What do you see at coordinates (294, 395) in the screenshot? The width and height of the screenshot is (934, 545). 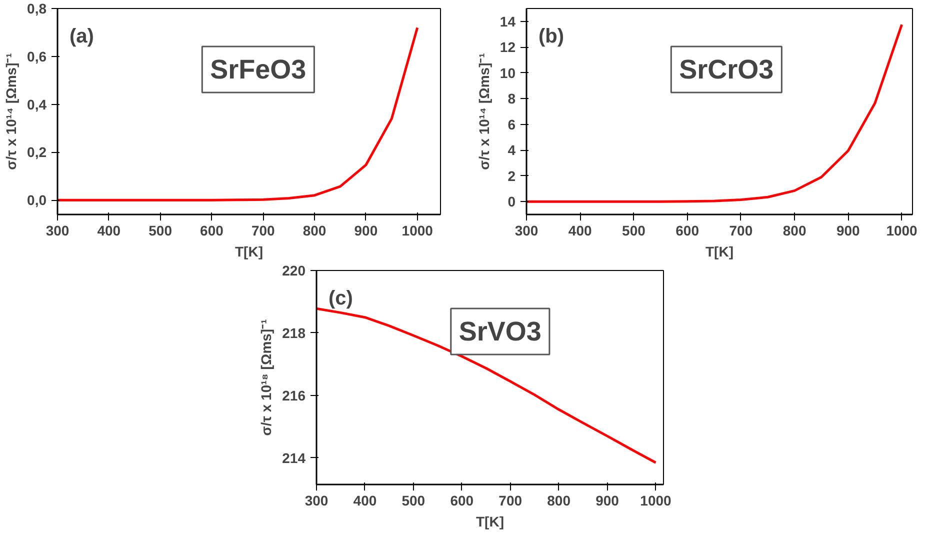 I see `y-tick-label: 216` at bounding box center [294, 395].